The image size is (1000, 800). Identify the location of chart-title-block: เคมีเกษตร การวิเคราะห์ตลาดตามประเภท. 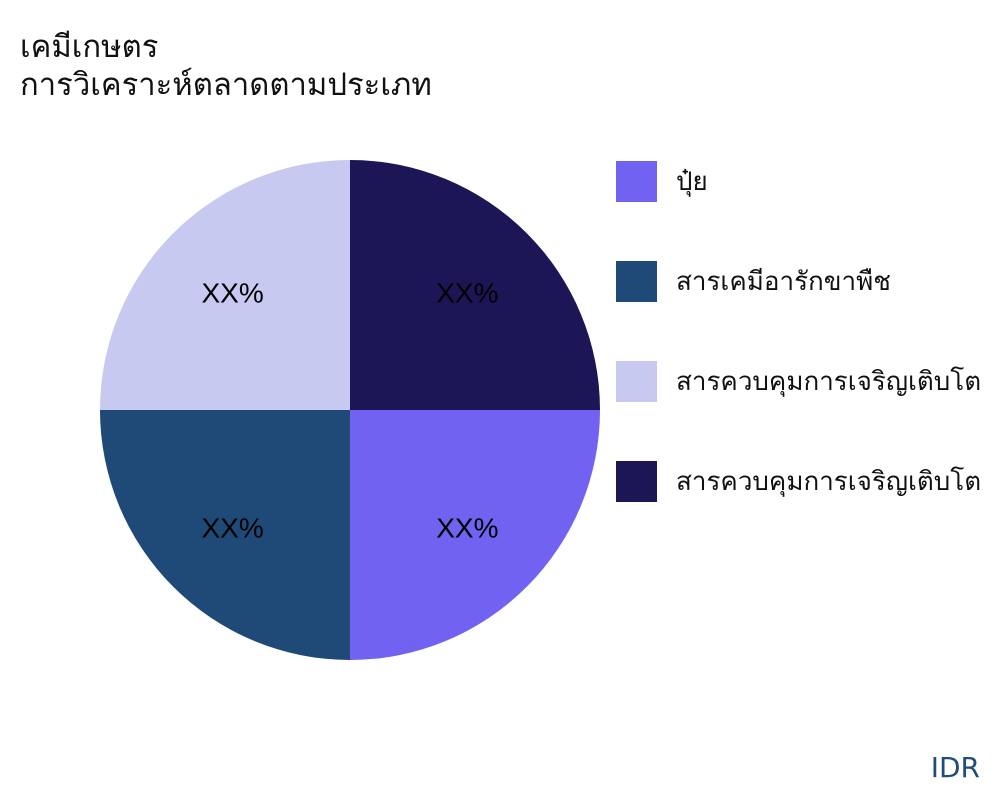
(226, 66).